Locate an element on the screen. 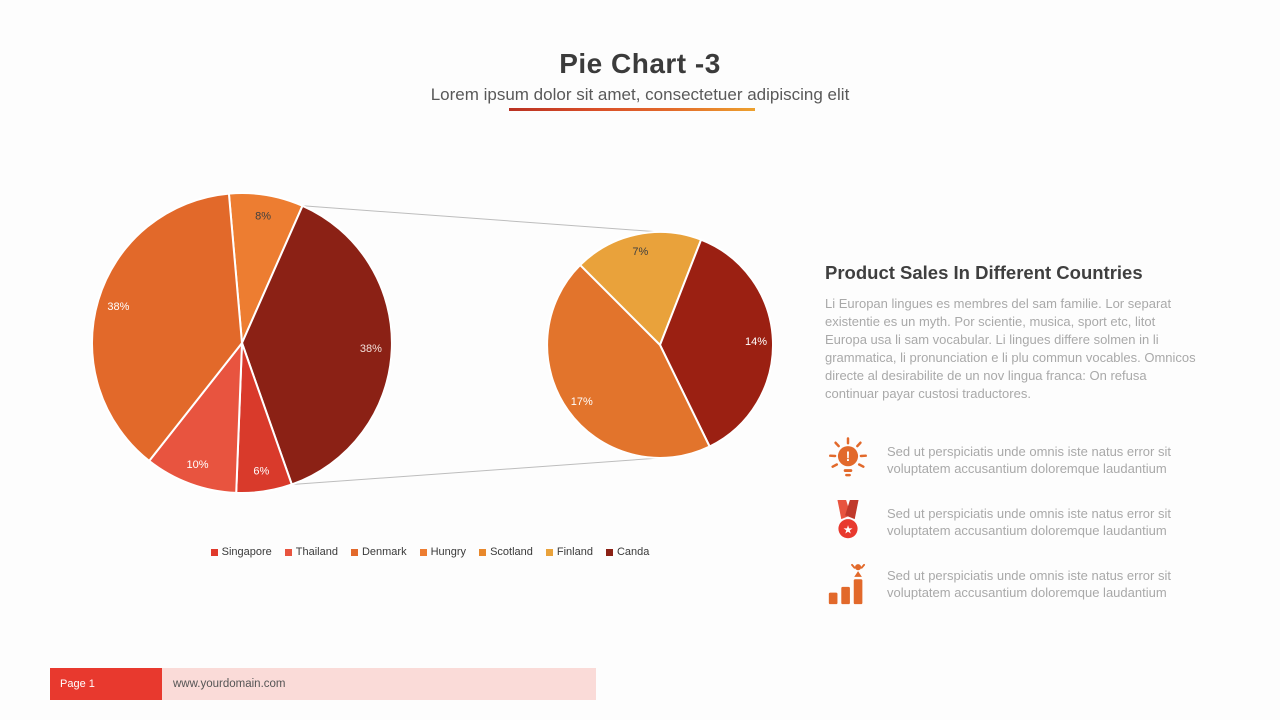  legend-item: Finland is located at coordinates (569, 552).